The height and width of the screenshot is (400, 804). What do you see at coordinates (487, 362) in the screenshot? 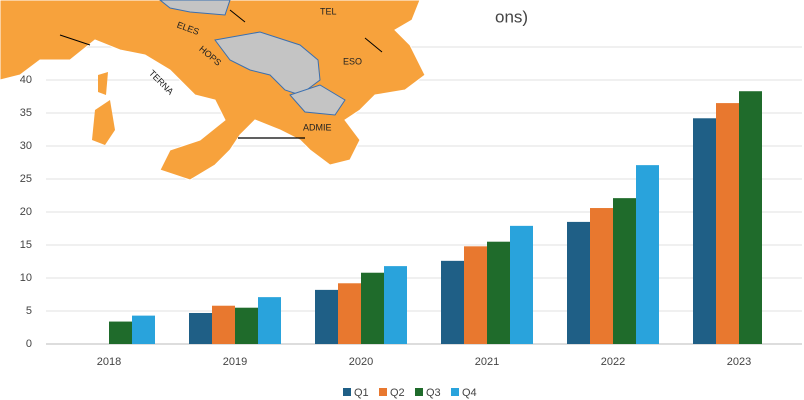
I see `x-tick-label: 2021` at bounding box center [487, 362].